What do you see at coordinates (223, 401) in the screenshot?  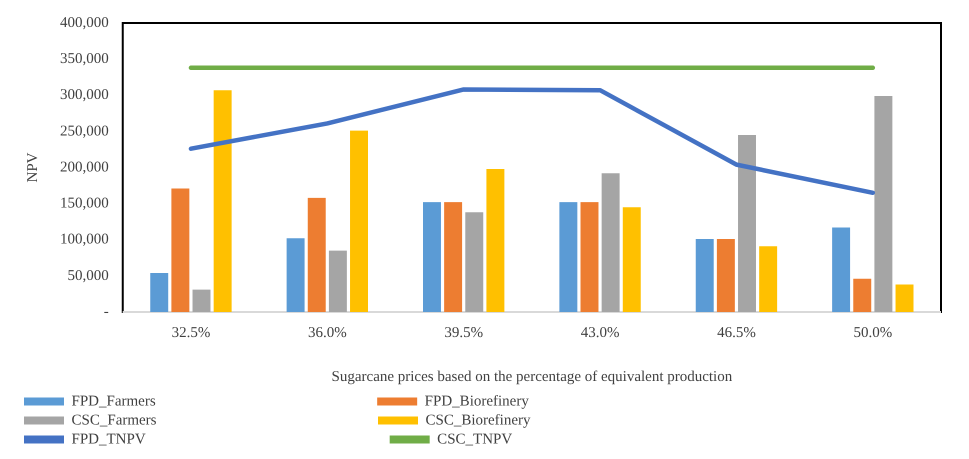 I see `legend-label: FPD_Farmers` at bounding box center [223, 401].